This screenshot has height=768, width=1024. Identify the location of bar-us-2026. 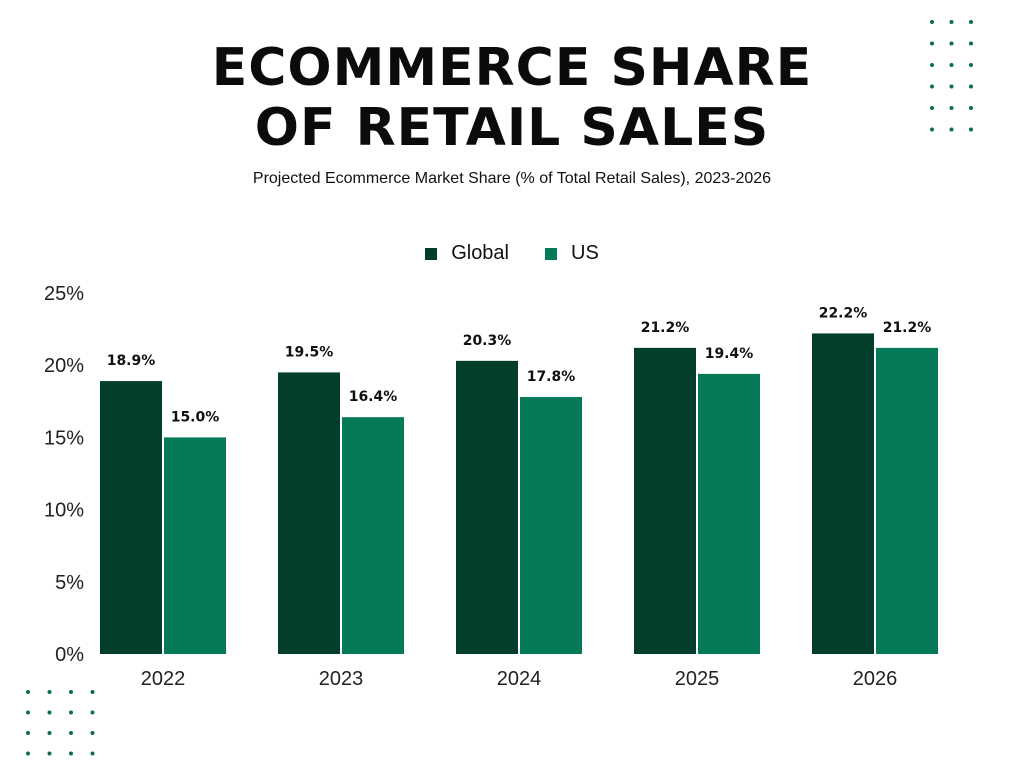
(907, 500).